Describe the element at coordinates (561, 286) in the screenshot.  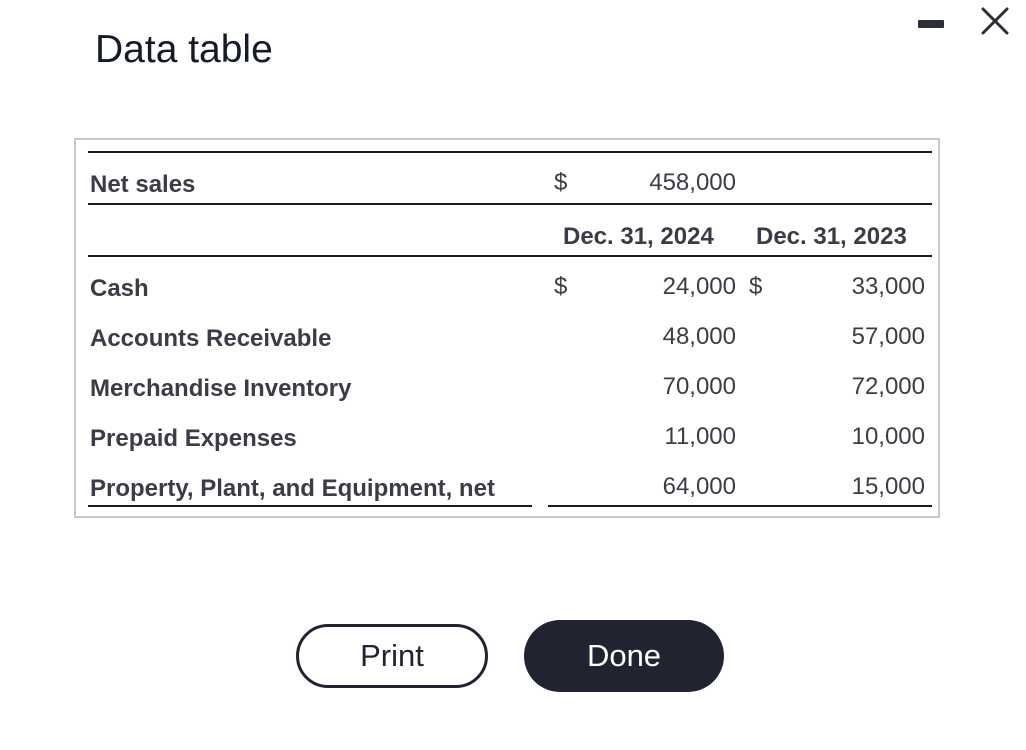
I see `row-currency-a: $` at that location.